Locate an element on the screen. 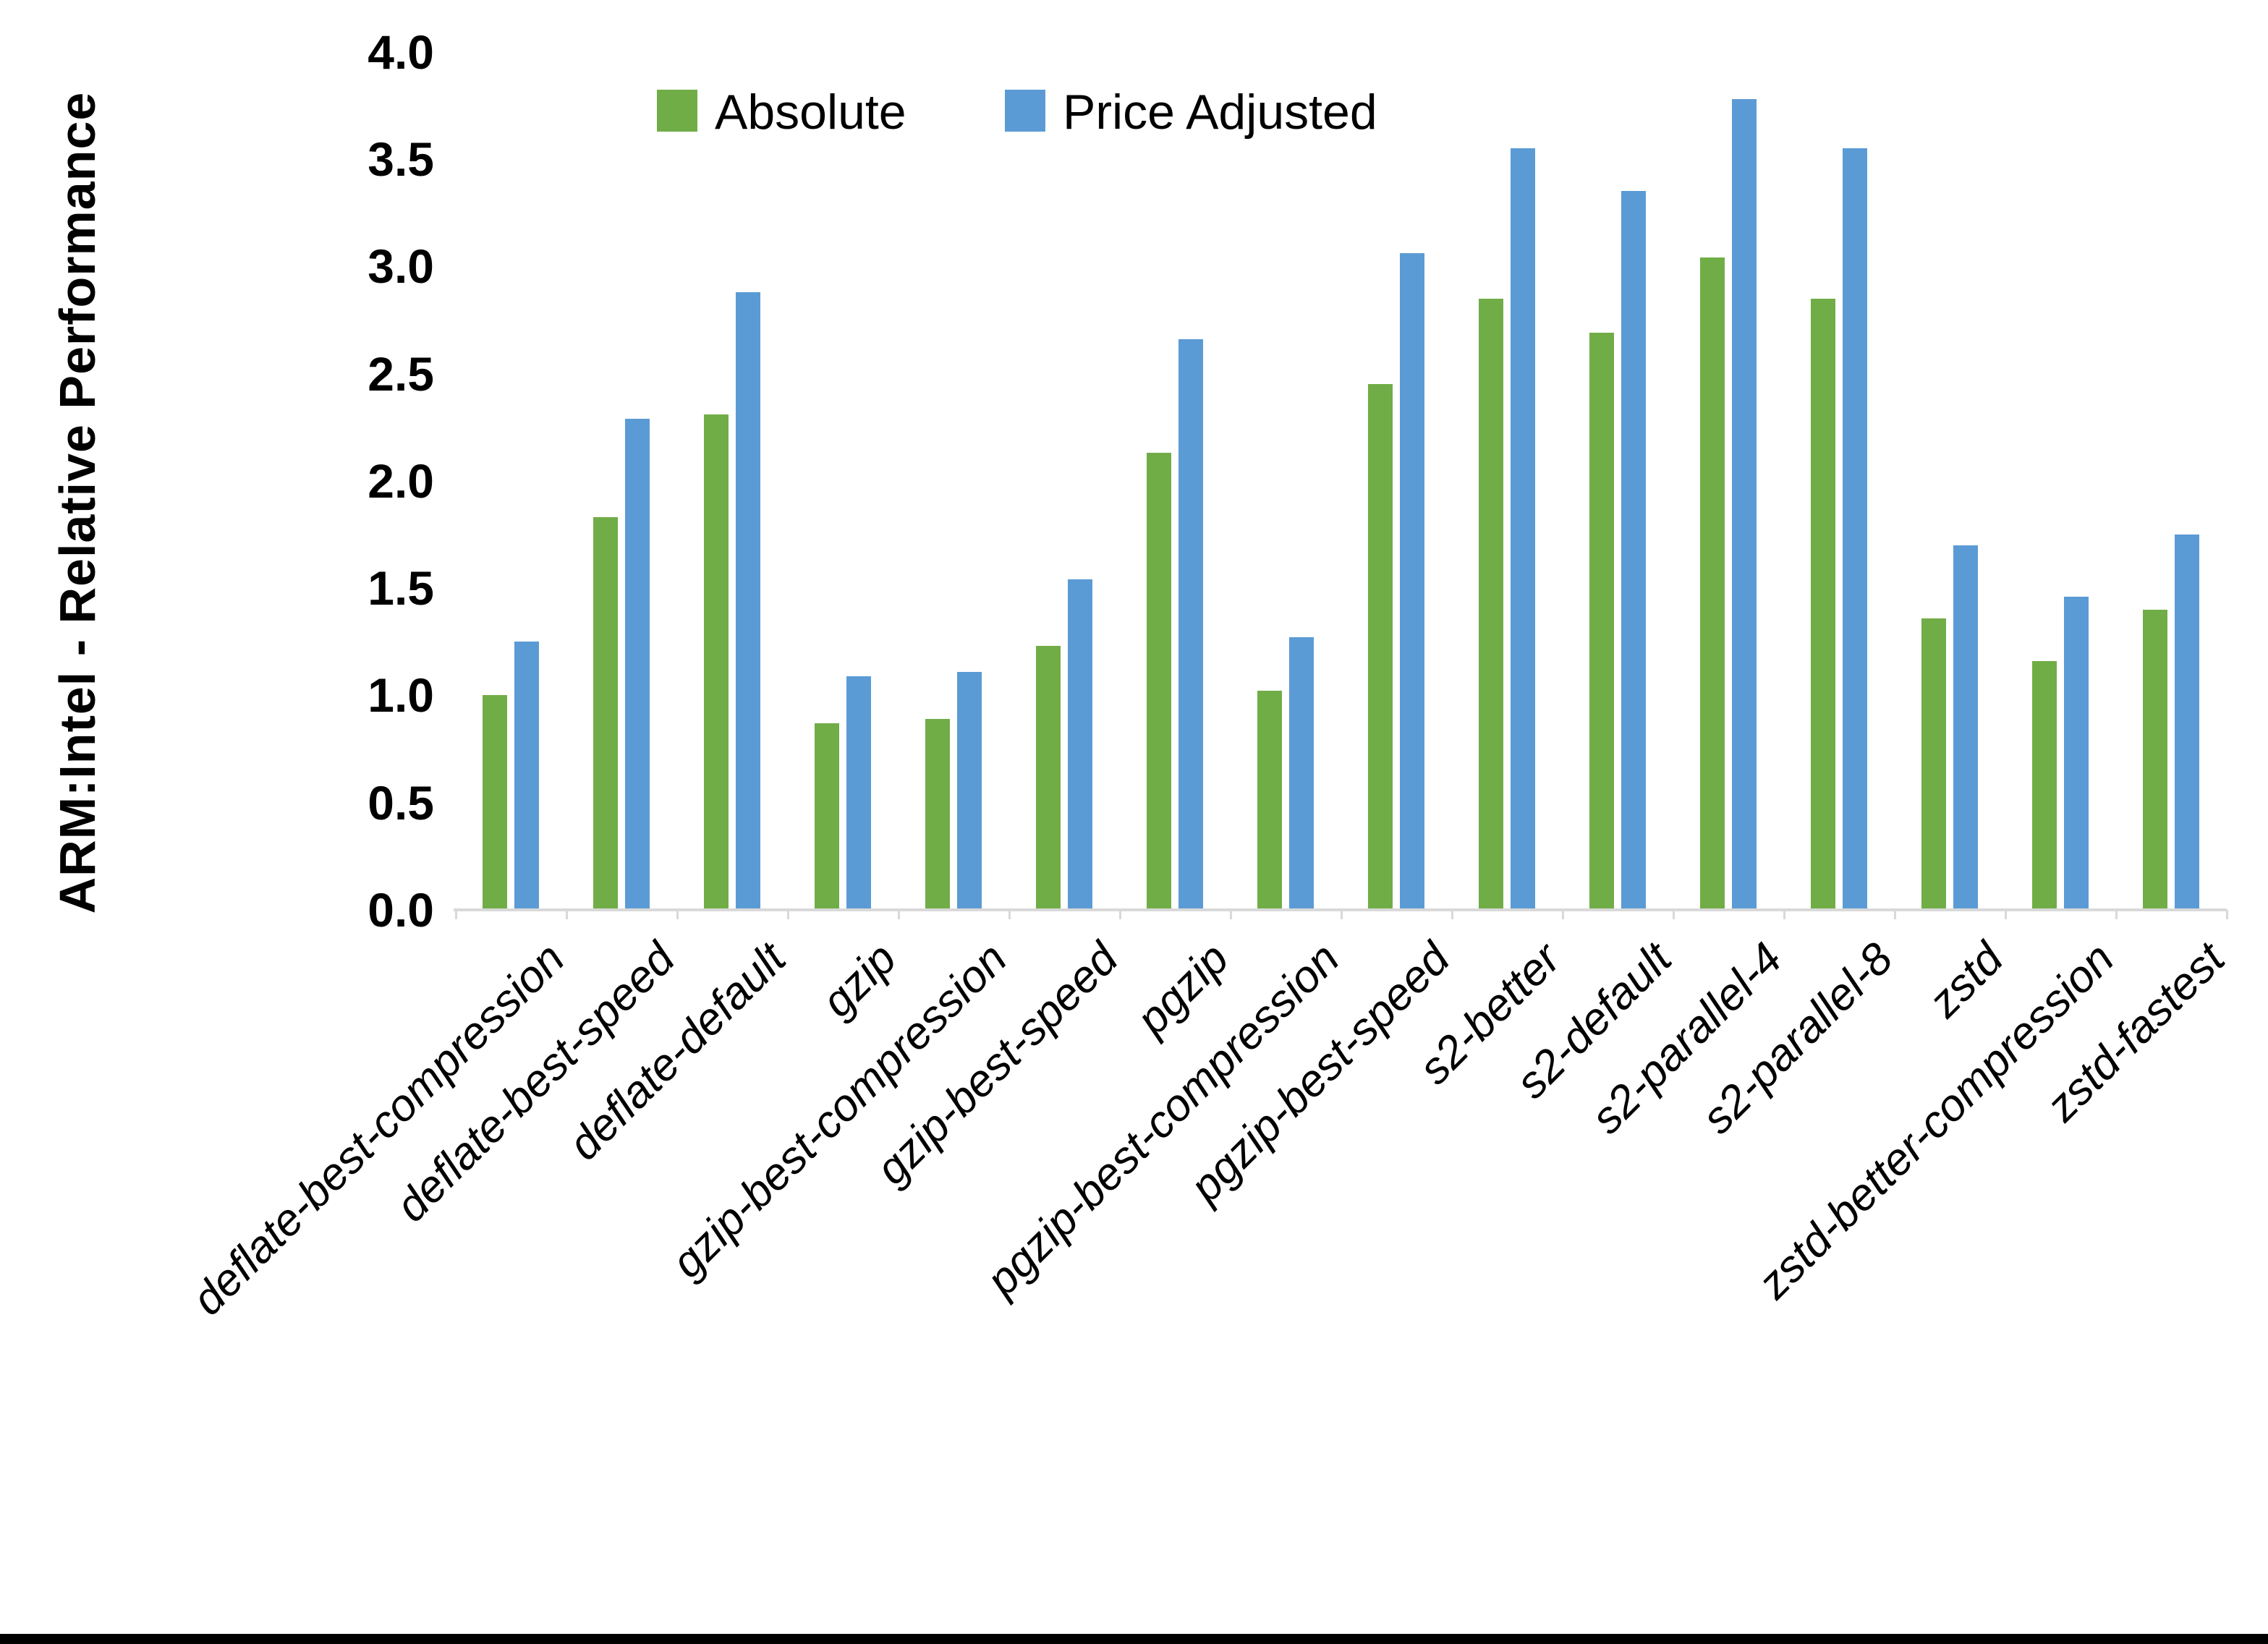 Image resolution: width=2268 pixels, height=1644 pixels. bottom-edge-bar is located at coordinates (1134, 1639).